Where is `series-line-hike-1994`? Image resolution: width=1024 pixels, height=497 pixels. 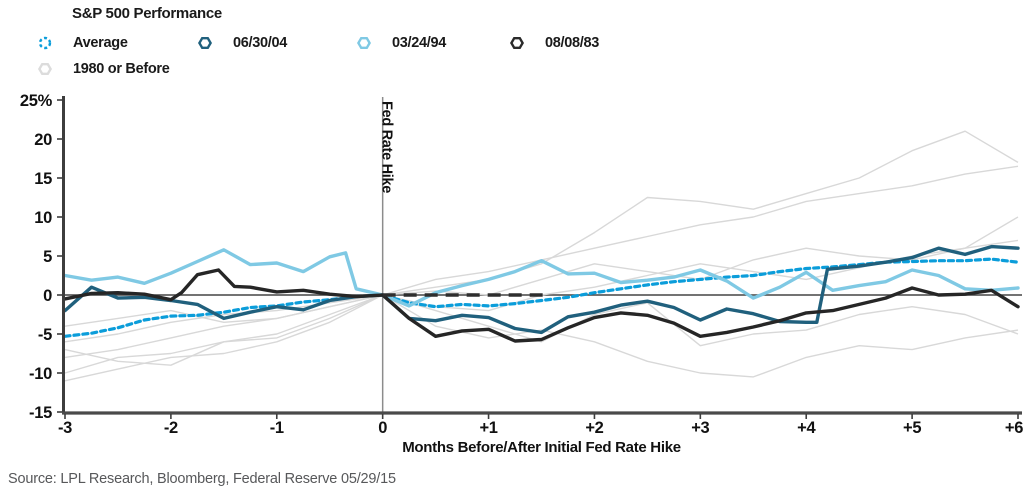
series-line-hike-1994 is located at coordinates (541, 278).